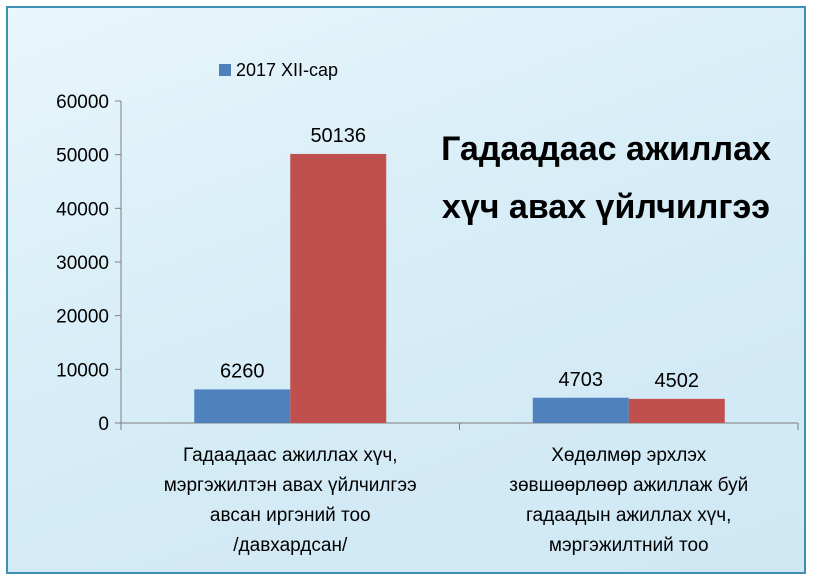  Describe the element at coordinates (581, 380) in the screenshot. I see `data-label: 4703` at that location.